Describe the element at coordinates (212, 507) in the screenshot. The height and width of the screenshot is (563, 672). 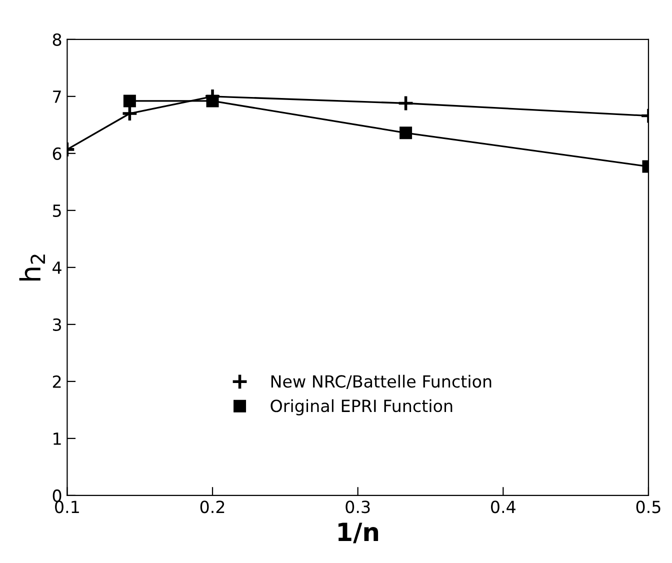
I see `x-tick-label: 0.2` at that location.